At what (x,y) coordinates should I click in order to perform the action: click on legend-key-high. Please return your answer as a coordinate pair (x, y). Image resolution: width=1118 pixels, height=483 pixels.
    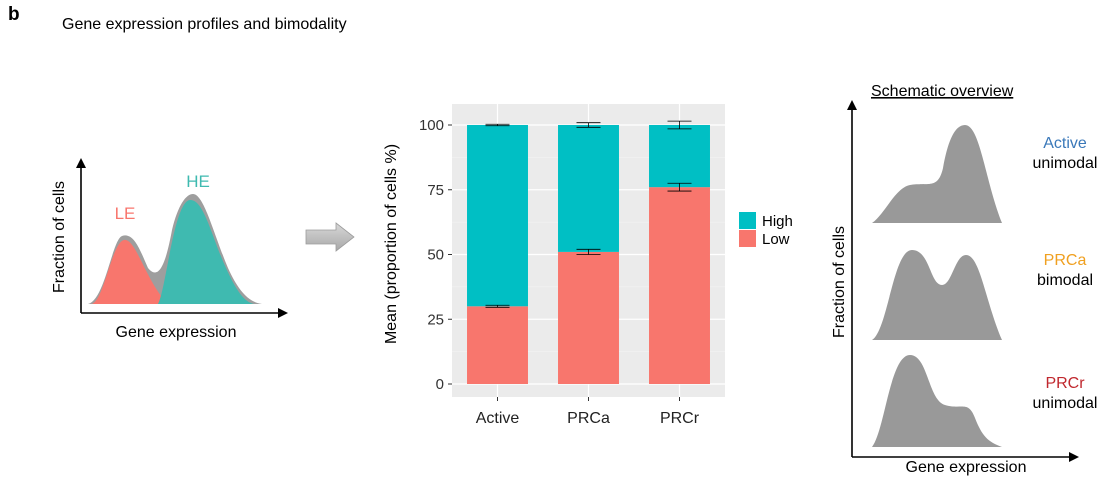
    Looking at the image, I should click on (747, 220).